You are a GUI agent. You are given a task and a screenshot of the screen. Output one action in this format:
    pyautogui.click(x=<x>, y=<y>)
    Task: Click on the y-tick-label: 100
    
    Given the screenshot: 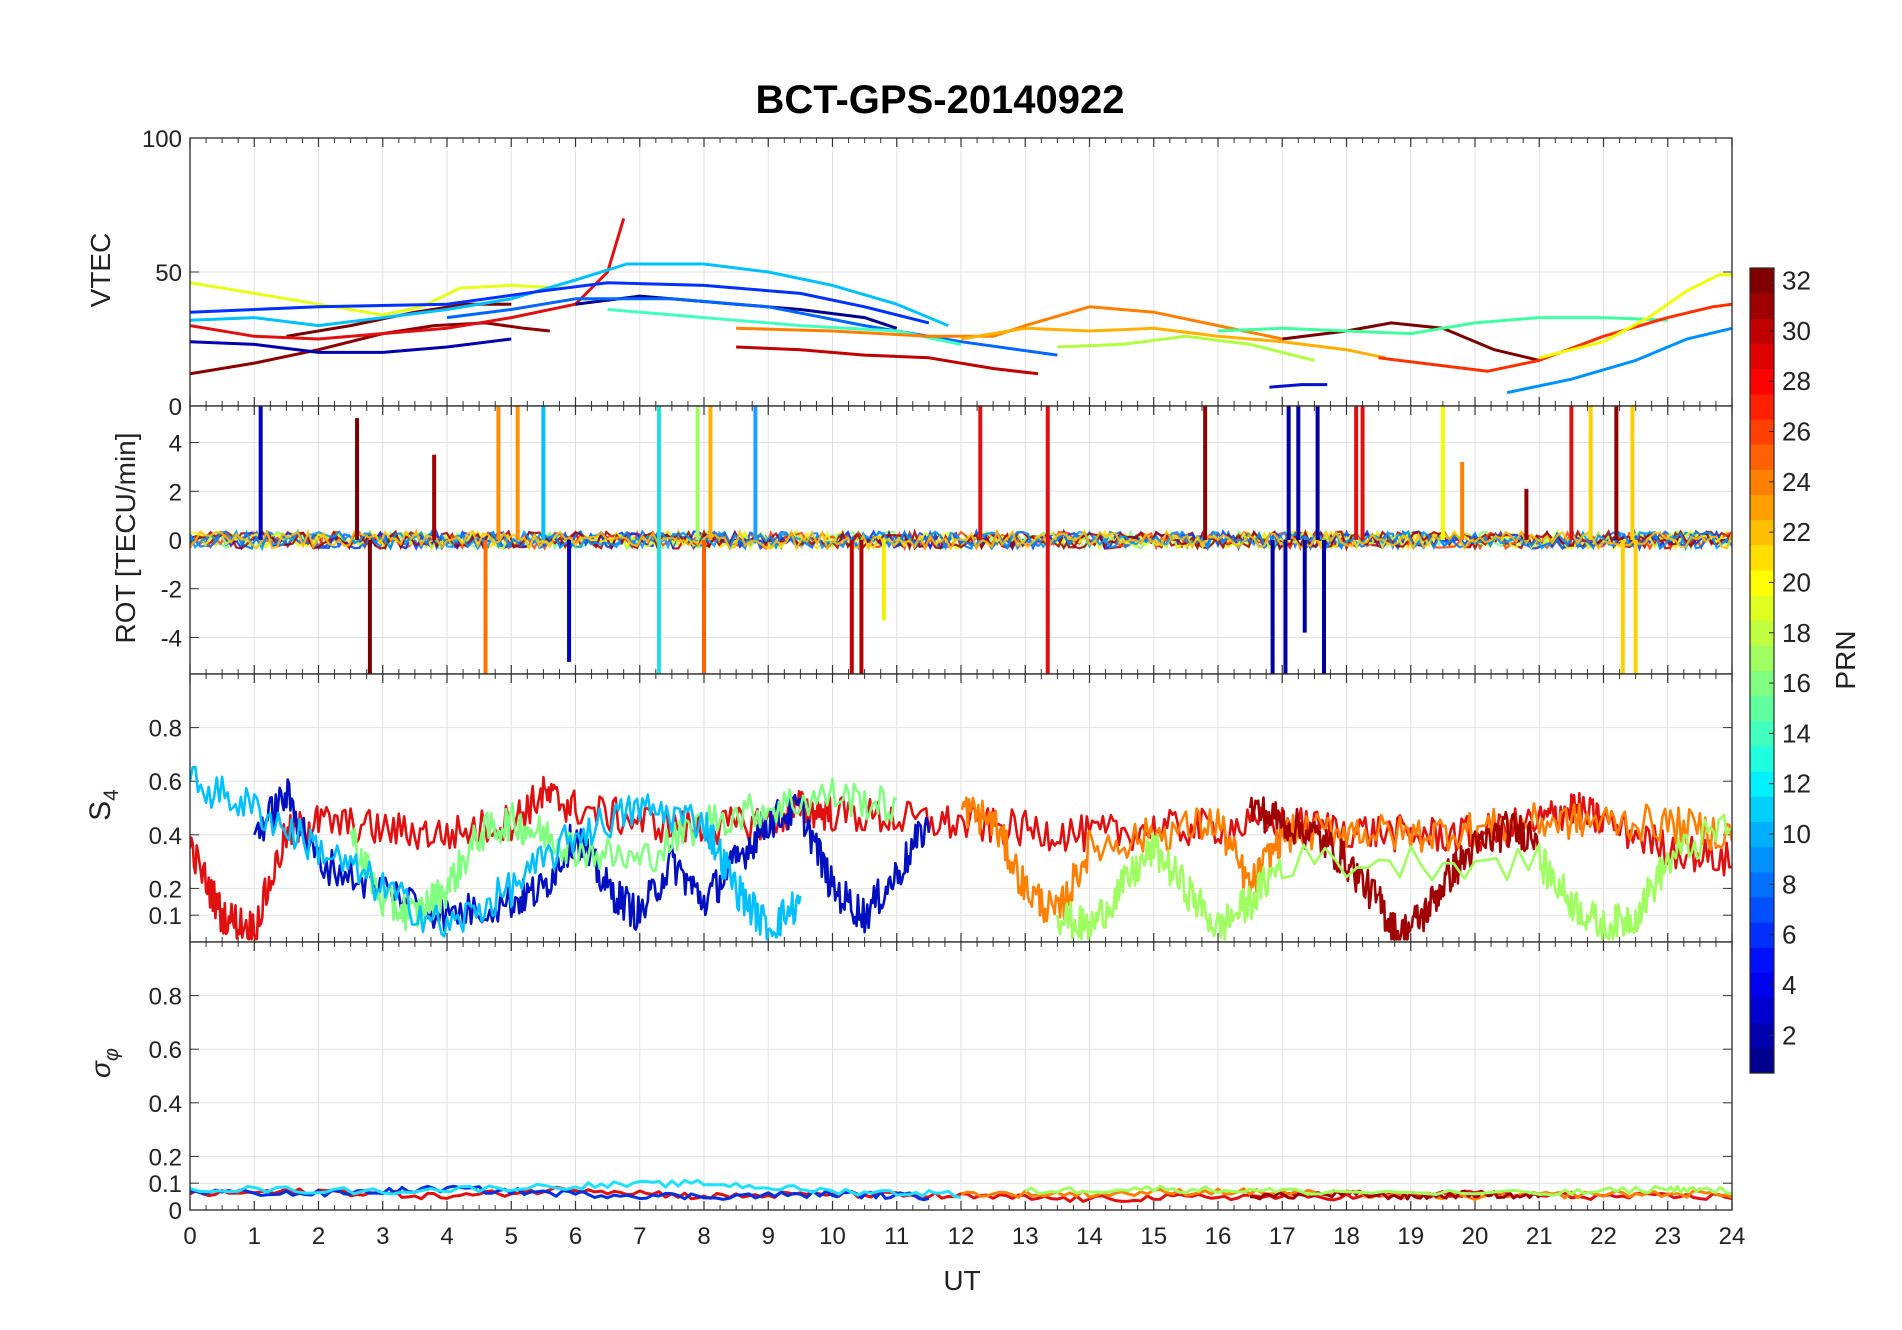 What is the action you would take?
    pyautogui.click(x=162, y=139)
    